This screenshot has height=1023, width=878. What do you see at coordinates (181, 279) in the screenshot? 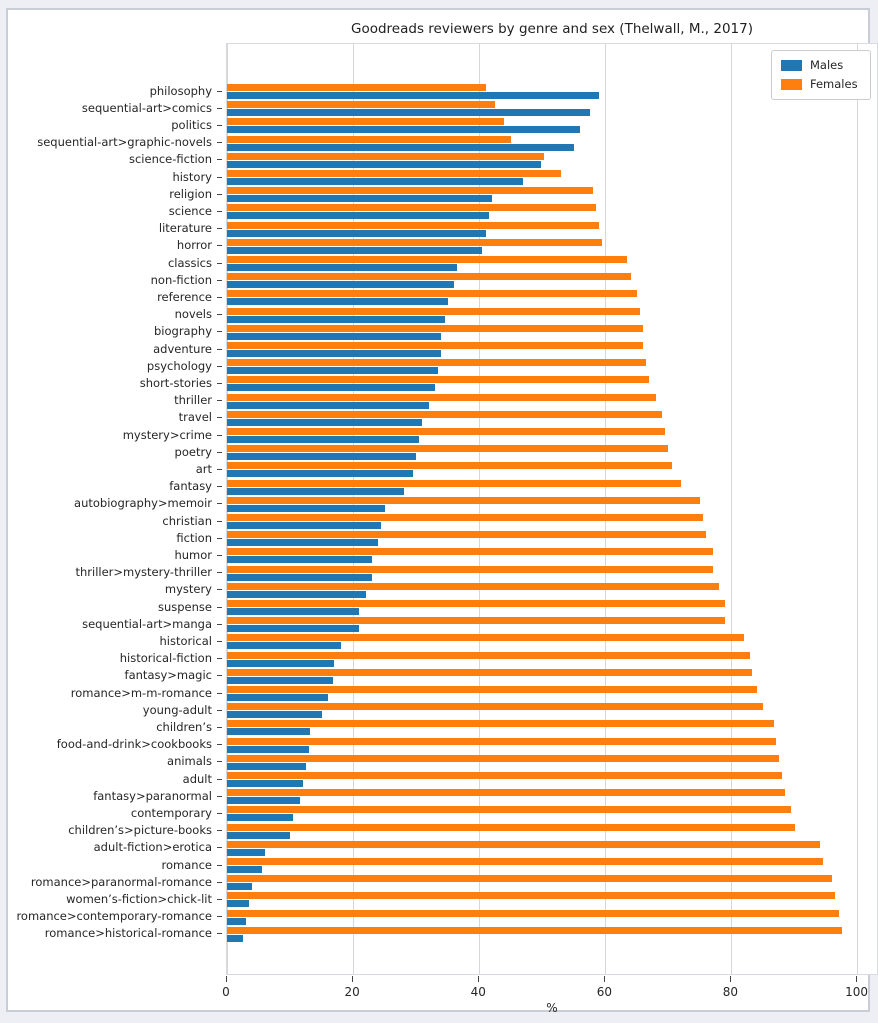
I see `category-label: non-fiction` at bounding box center [181, 279].